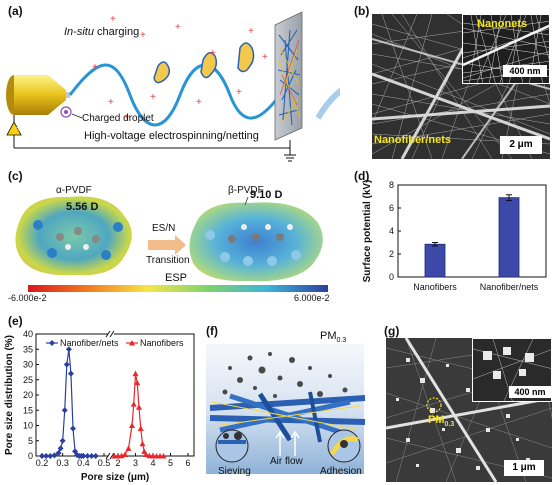 This screenshot has width=554, height=485. I want to click on y-tick-label-1: 5, so click(30, 441).